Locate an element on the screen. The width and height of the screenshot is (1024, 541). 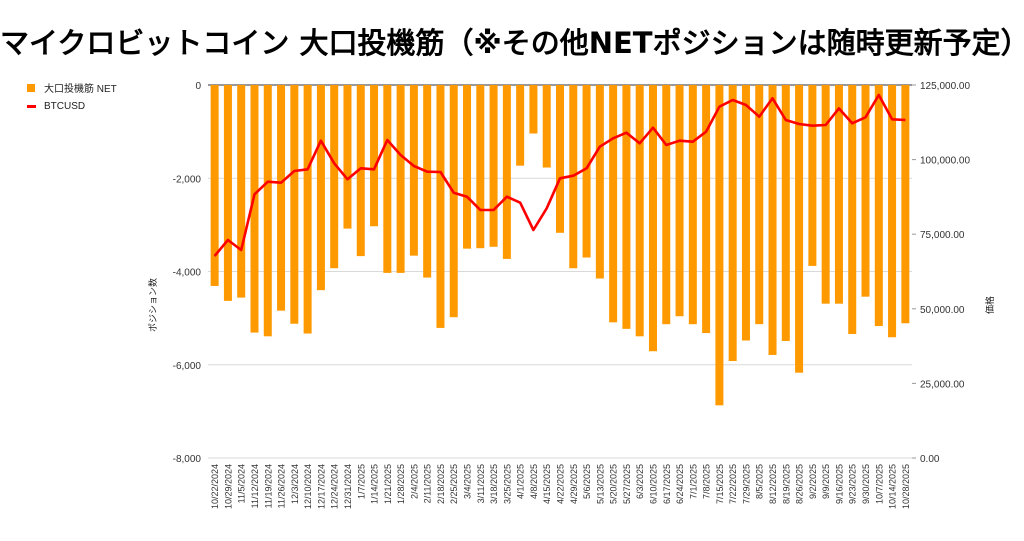
x-tick-label: 9/2/2025 is located at coordinates (813, 481).